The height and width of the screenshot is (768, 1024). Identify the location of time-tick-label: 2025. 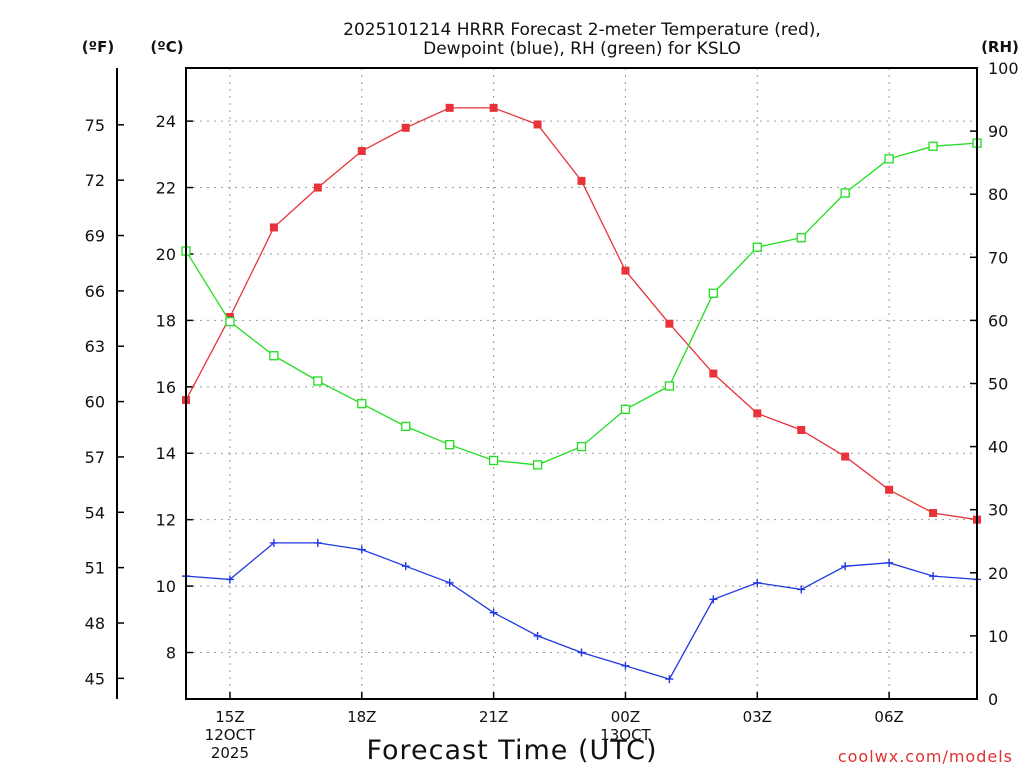
(230, 753).